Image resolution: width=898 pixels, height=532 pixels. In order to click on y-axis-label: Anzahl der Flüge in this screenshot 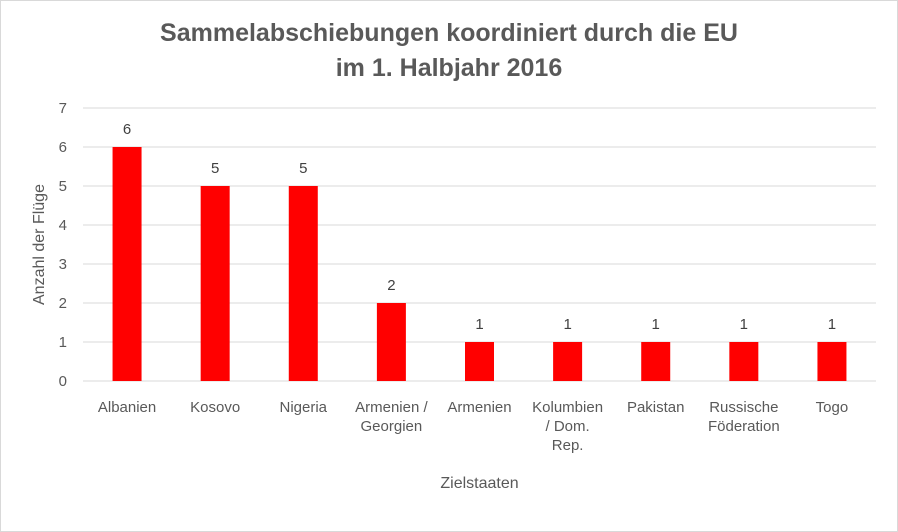, I will do `click(39, 244)`.